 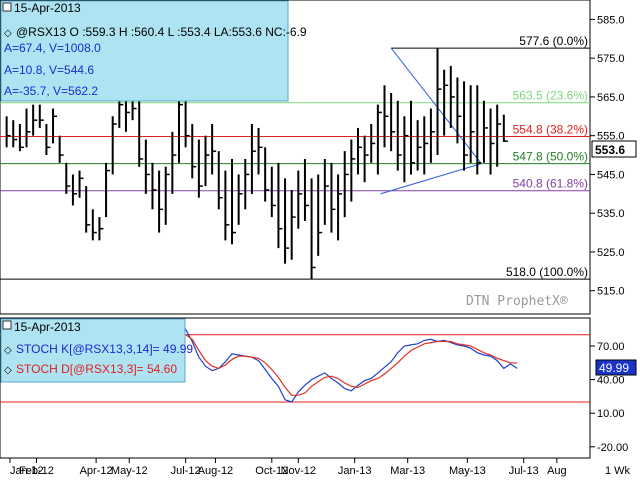 I want to click on stoch-lines, so click(x=348, y=365).